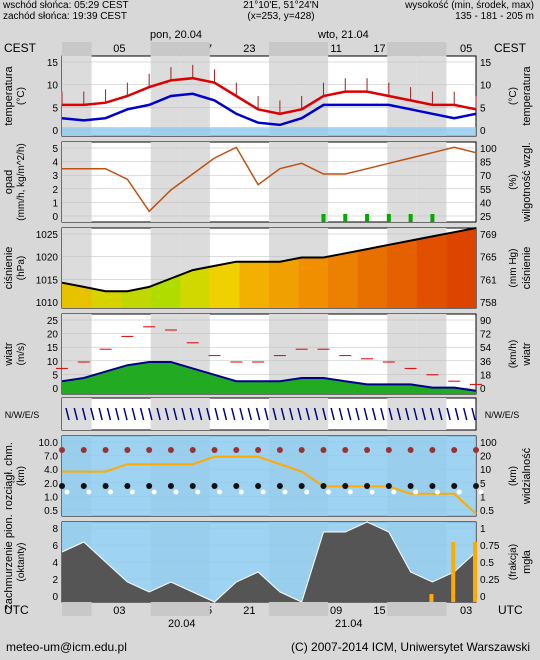 The height and width of the screenshot is (660, 540). What do you see at coordinates (269, 260) in the screenshot?
I see `pressure-line` at bounding box center [269, 260].